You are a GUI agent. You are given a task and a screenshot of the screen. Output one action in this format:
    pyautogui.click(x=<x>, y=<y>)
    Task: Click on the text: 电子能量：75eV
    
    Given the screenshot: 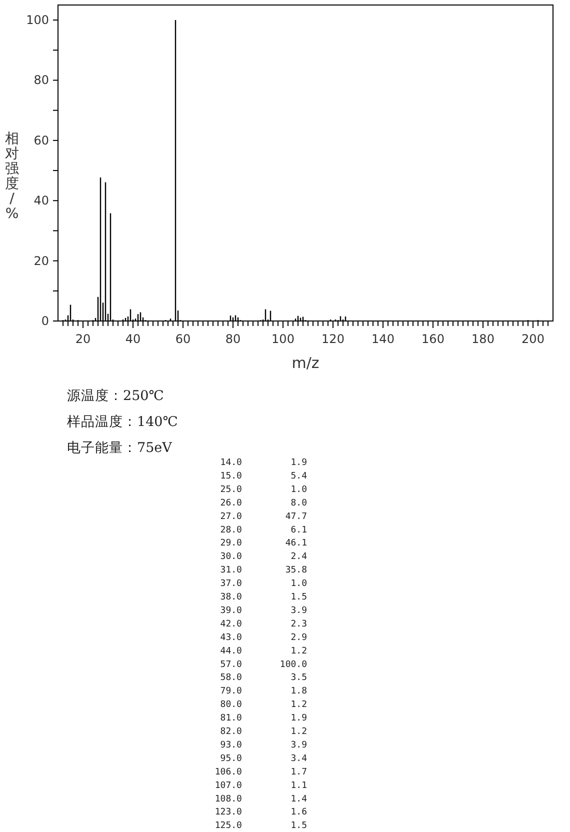 What is the action you would take?
    pyautogui.click(x=119, y=448)
    